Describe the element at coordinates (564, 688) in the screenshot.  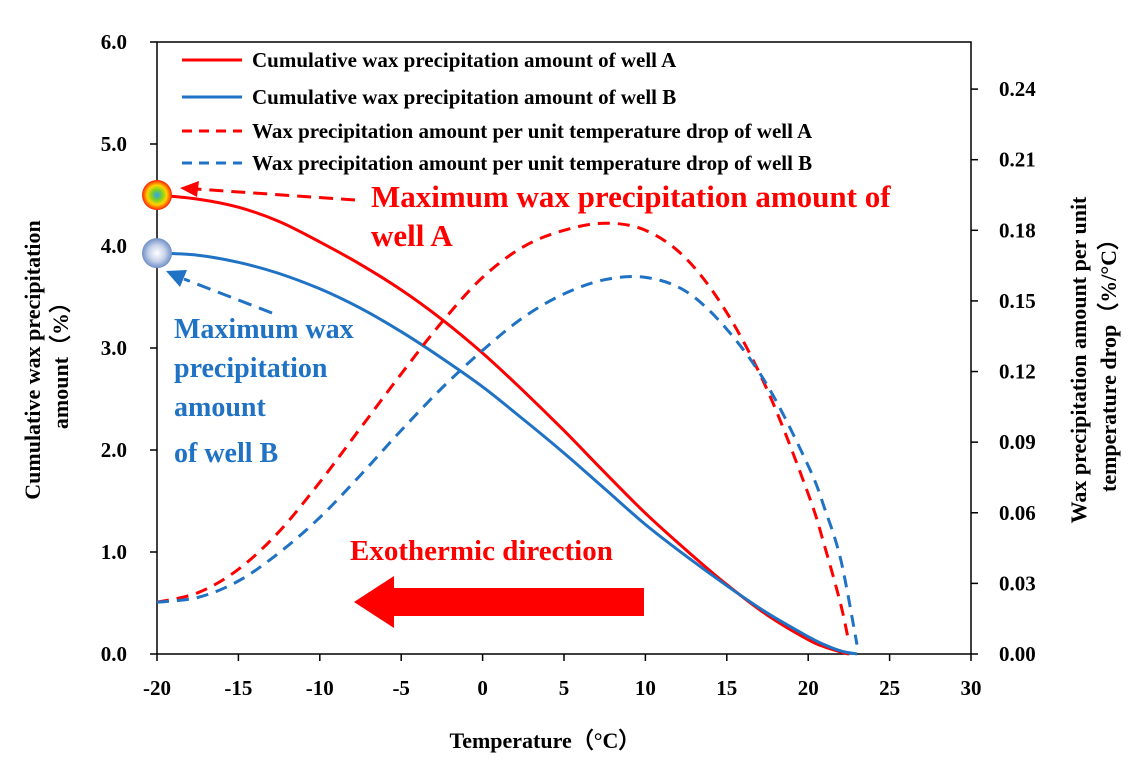
I see `x-tick-label: 5` at that location.